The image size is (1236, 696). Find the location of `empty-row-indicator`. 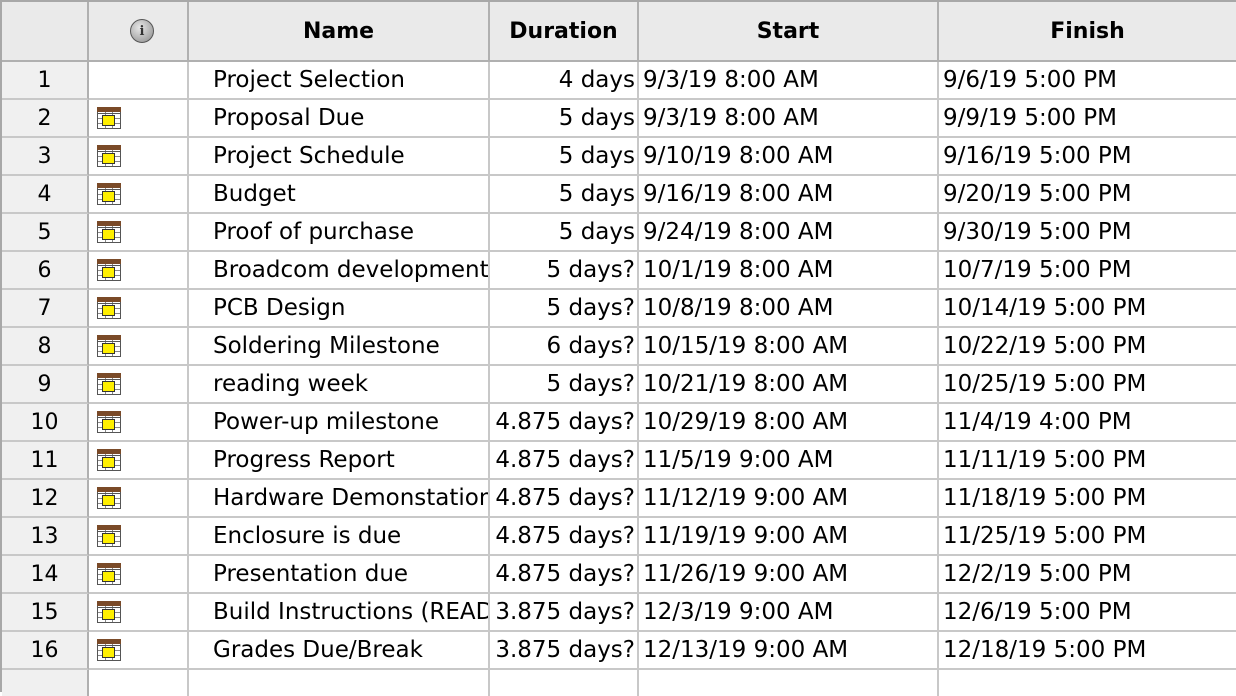

empty-row-indicator is located at coordinates (139, 683).